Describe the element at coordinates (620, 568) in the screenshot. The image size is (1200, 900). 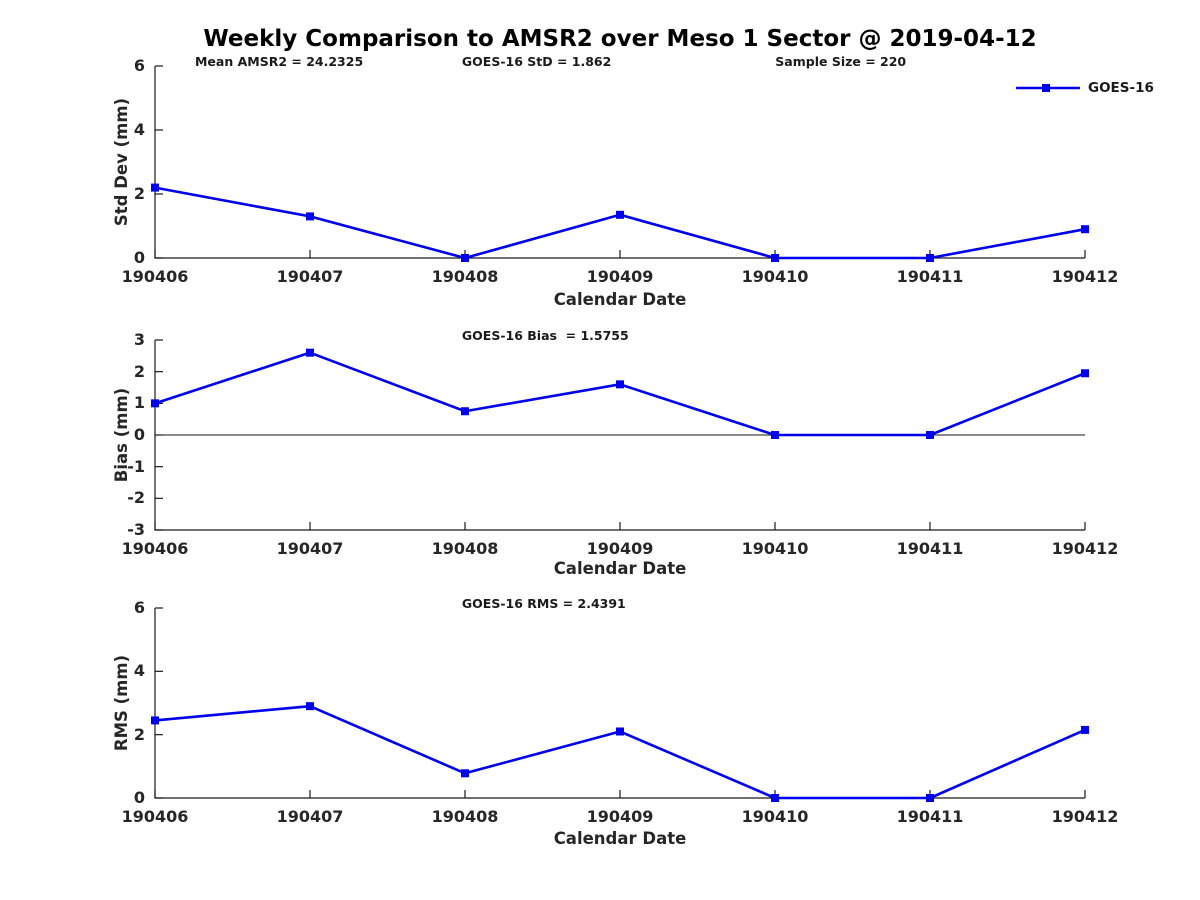
I see `x-axis-label-2: Calendar Date` at that location.